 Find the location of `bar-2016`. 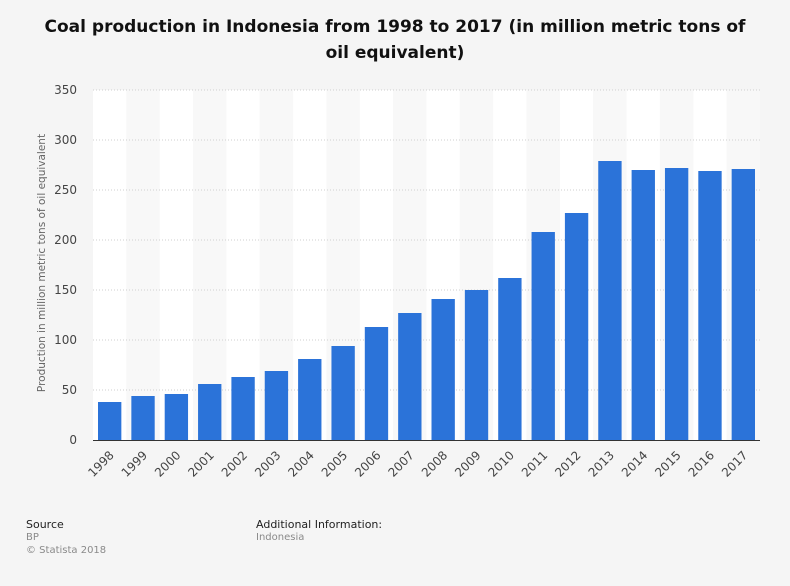

bar-2016 is located at coordinates (710, 305).